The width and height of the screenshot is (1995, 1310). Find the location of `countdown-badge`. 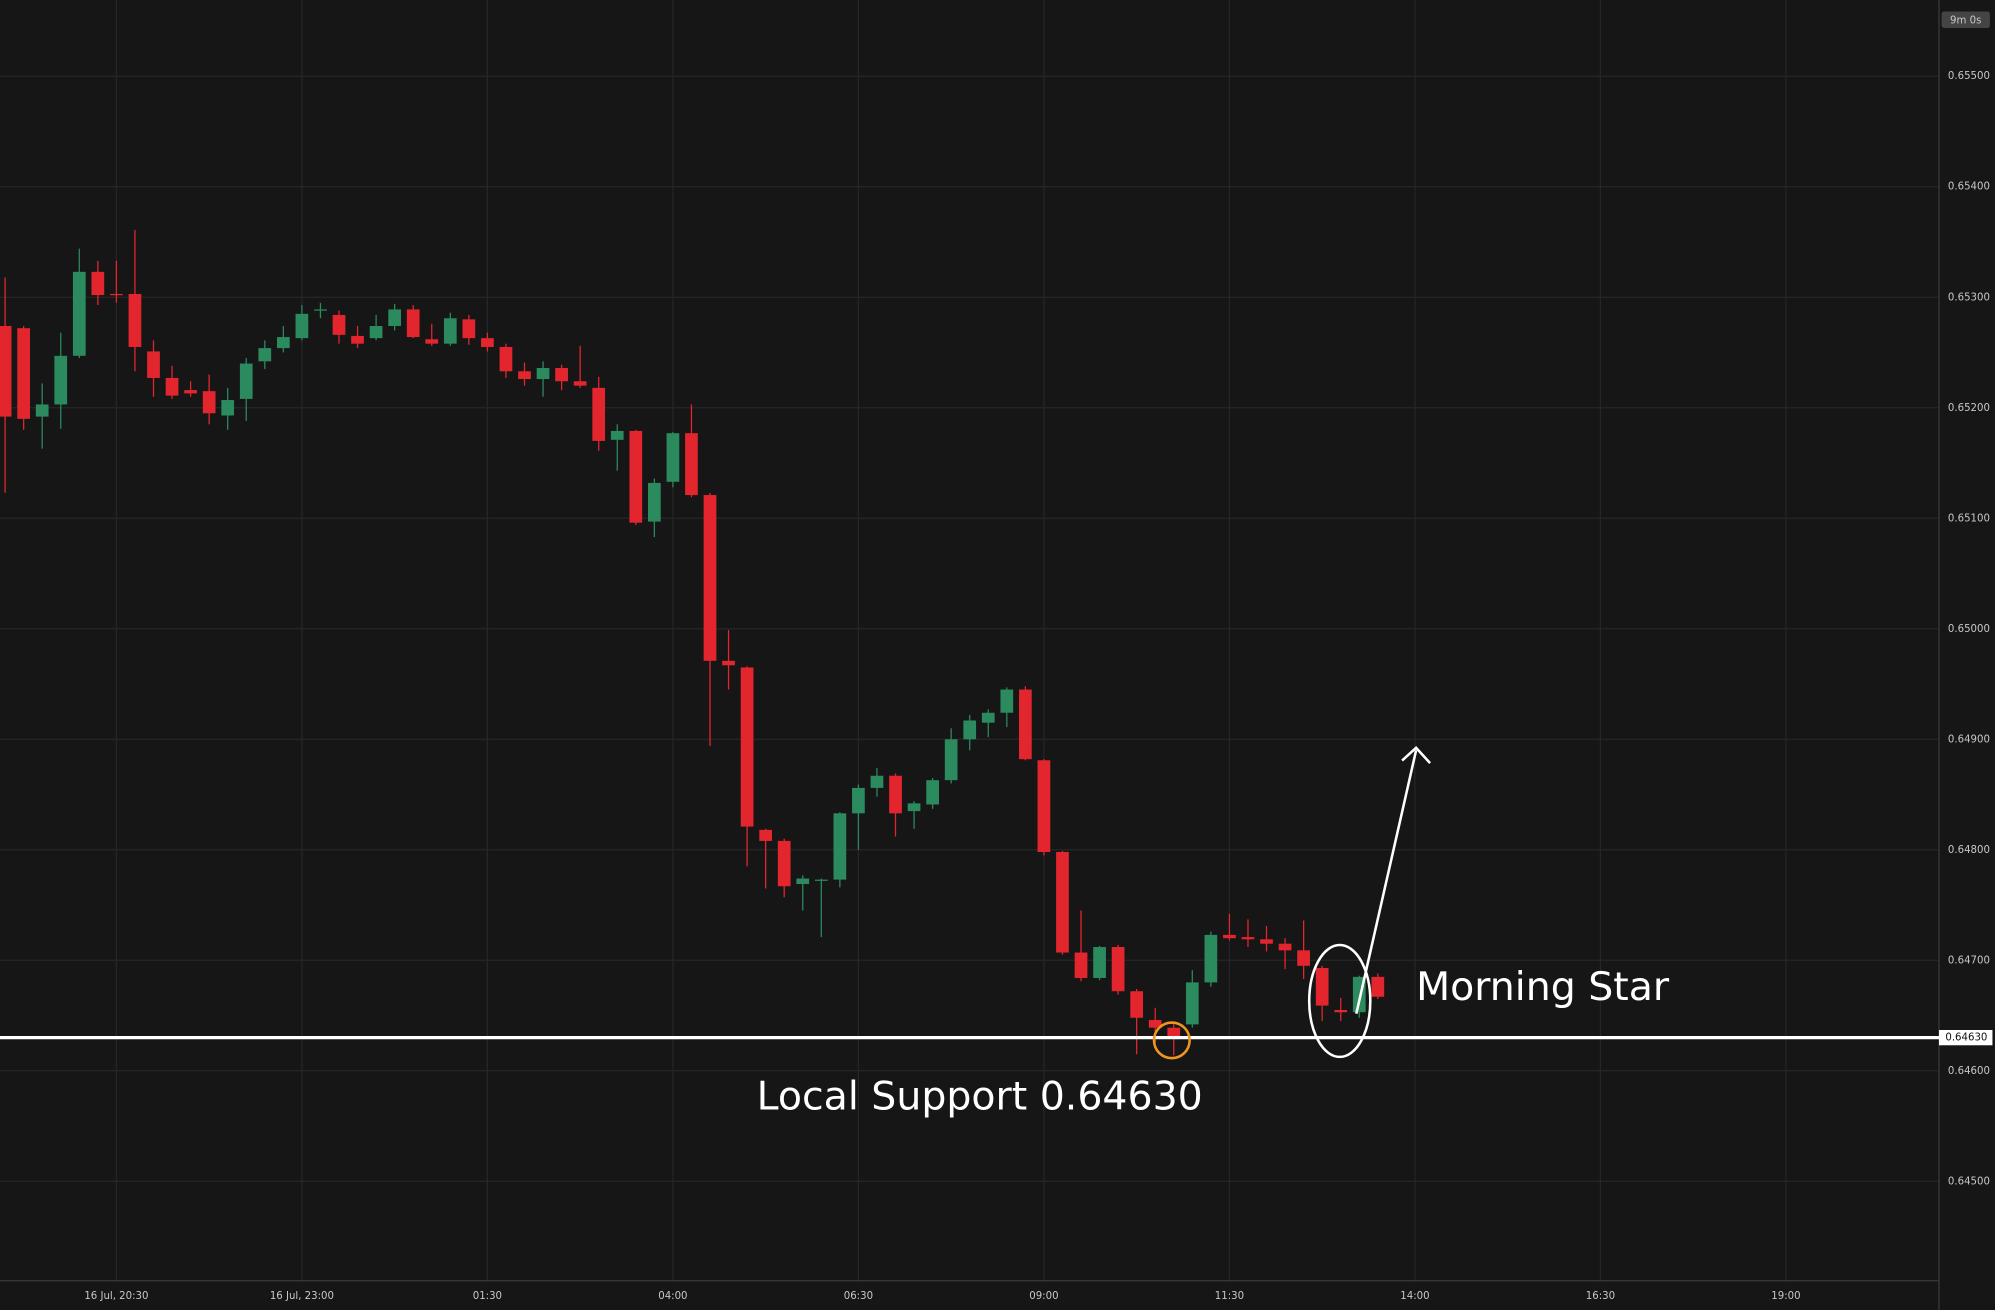

countdown-badge is located at coordinates (1965, 19).